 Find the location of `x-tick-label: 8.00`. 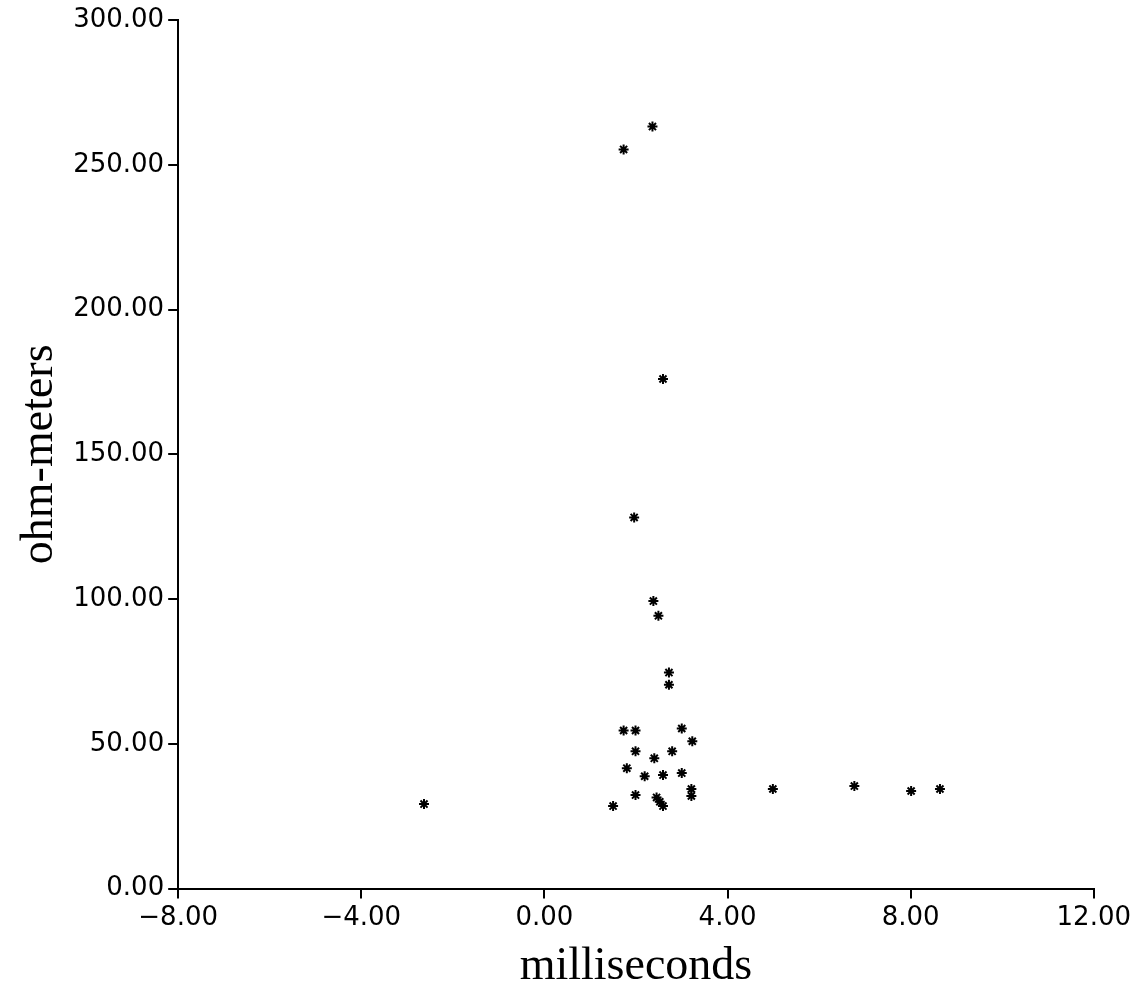

x-tick-label: 8.00 is located at coordinates (910, 915).